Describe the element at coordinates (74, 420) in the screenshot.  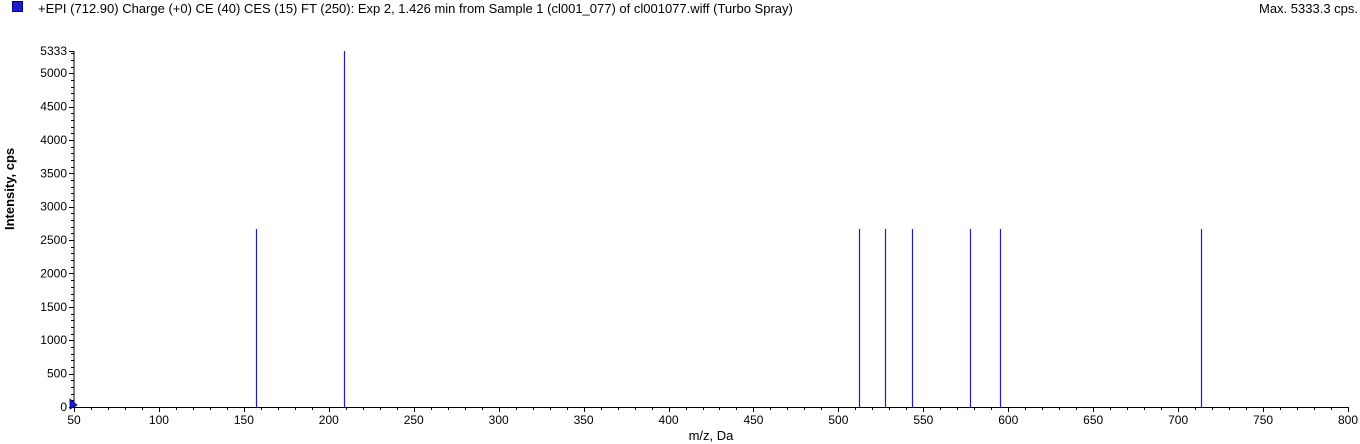
I see `x-tick-label: 50` at that location.